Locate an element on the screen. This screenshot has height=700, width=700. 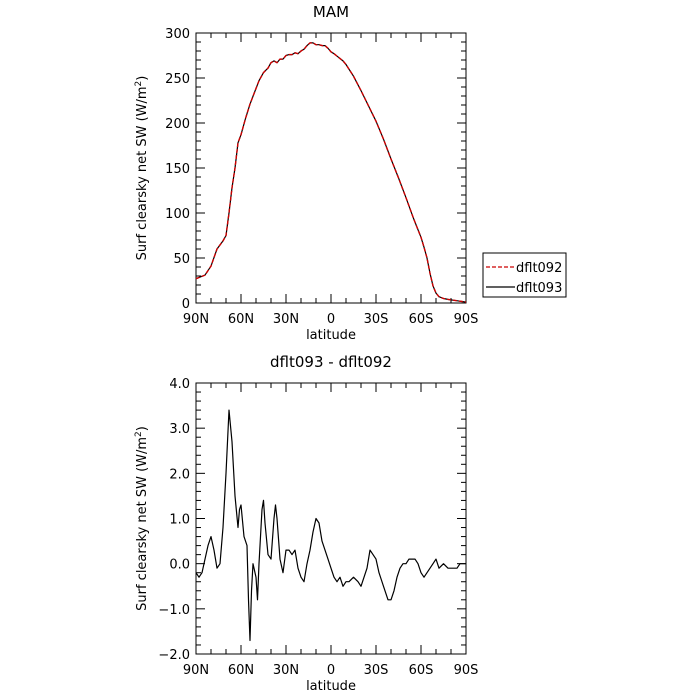
y-tick-label: 4.0 is located at coordinates (179, 384).